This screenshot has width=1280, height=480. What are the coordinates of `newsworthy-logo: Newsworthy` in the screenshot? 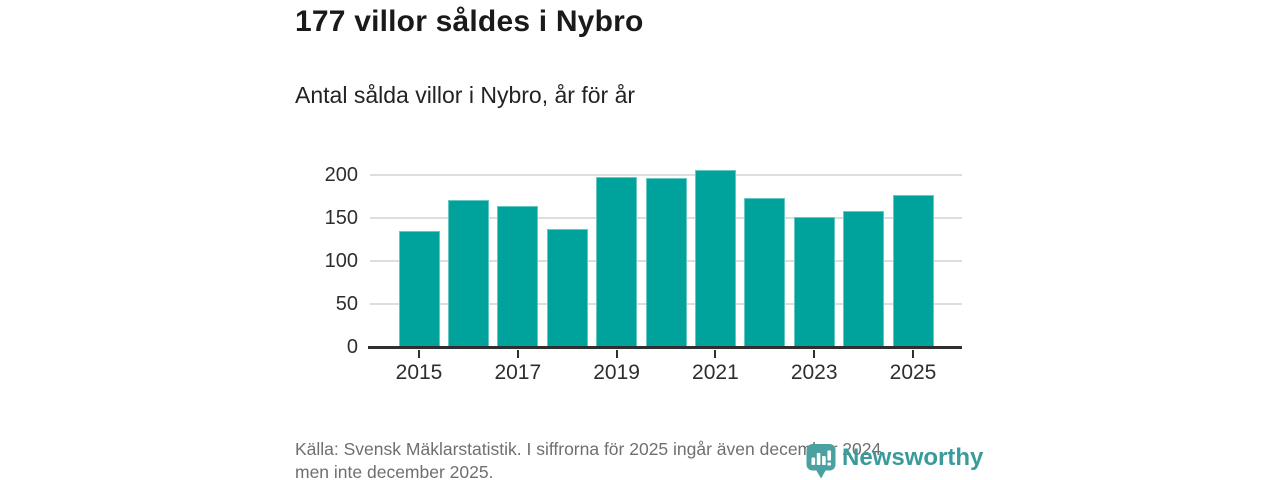 It's located at (898, 461).